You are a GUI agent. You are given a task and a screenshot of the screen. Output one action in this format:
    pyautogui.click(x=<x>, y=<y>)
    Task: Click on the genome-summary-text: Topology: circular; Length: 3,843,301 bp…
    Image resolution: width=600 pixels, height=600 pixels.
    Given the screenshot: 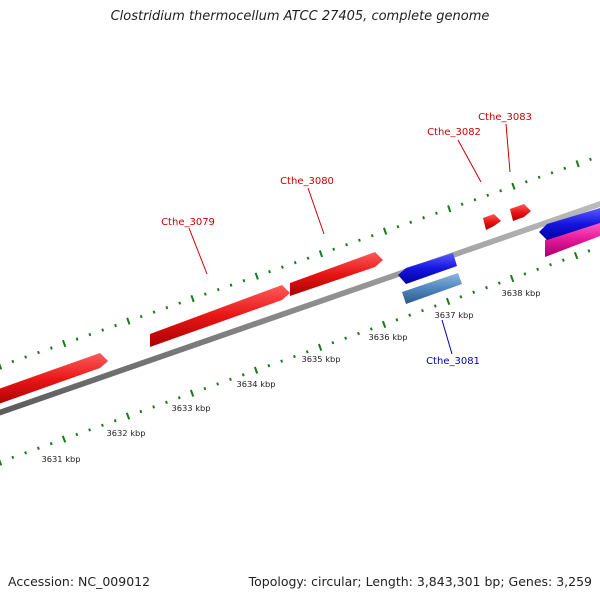 What is the action you would take?
    pyautogui.click(x=420, y=581)
    